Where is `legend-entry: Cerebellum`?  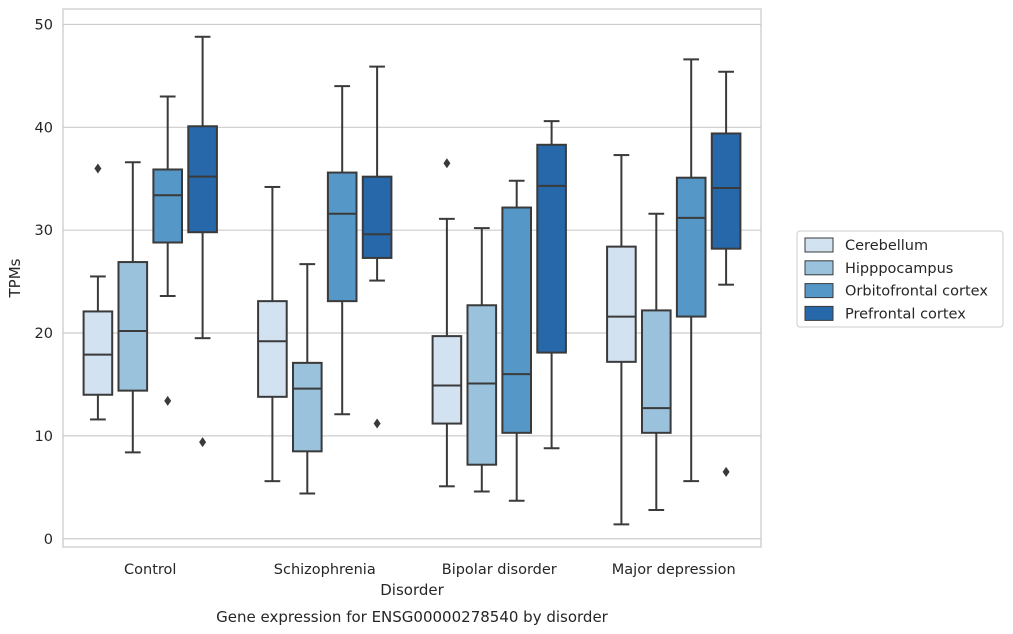
legend-entry: Cerebellum is located at coordinates (886, 246).